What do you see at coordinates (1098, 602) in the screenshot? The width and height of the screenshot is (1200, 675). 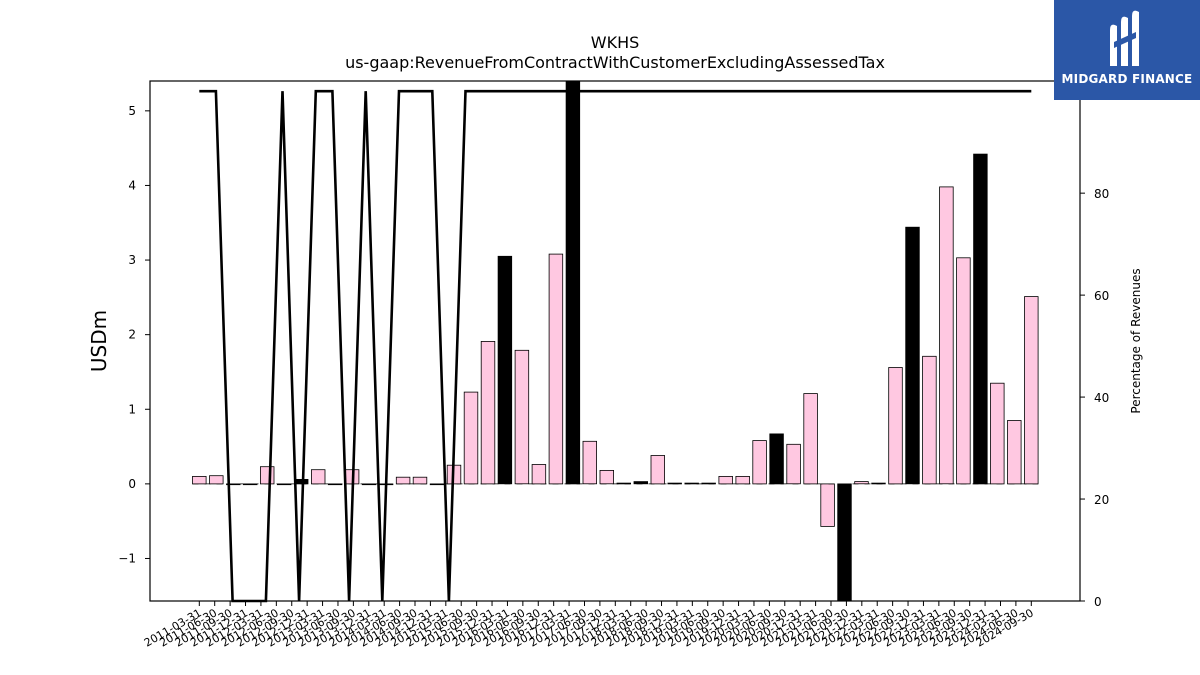 I see `y2tick-label-0: 0` at bounding box center [1098, 602].